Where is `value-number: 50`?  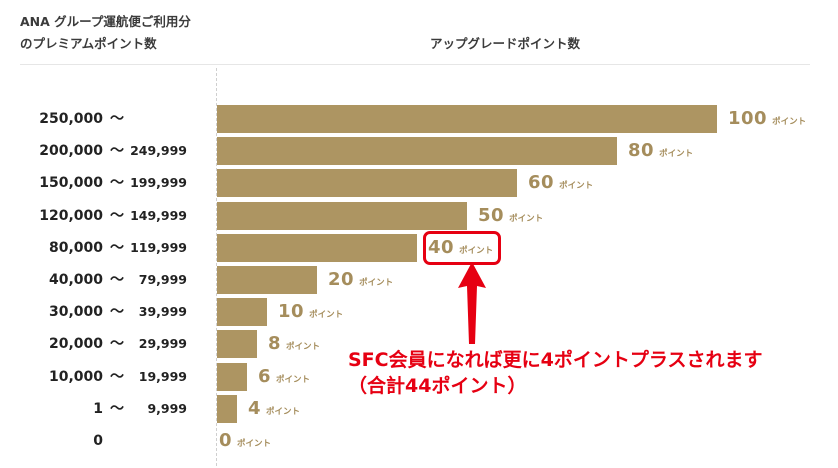 value-number: 50 is located at coordinates (491, 215).